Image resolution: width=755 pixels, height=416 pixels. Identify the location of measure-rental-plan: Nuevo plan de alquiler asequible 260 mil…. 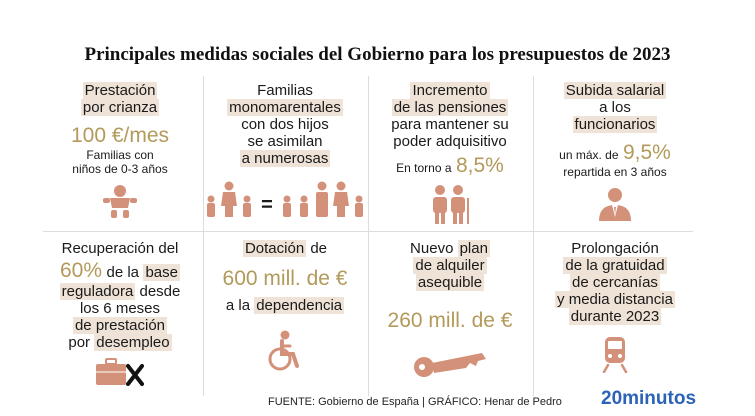
(450, 309).